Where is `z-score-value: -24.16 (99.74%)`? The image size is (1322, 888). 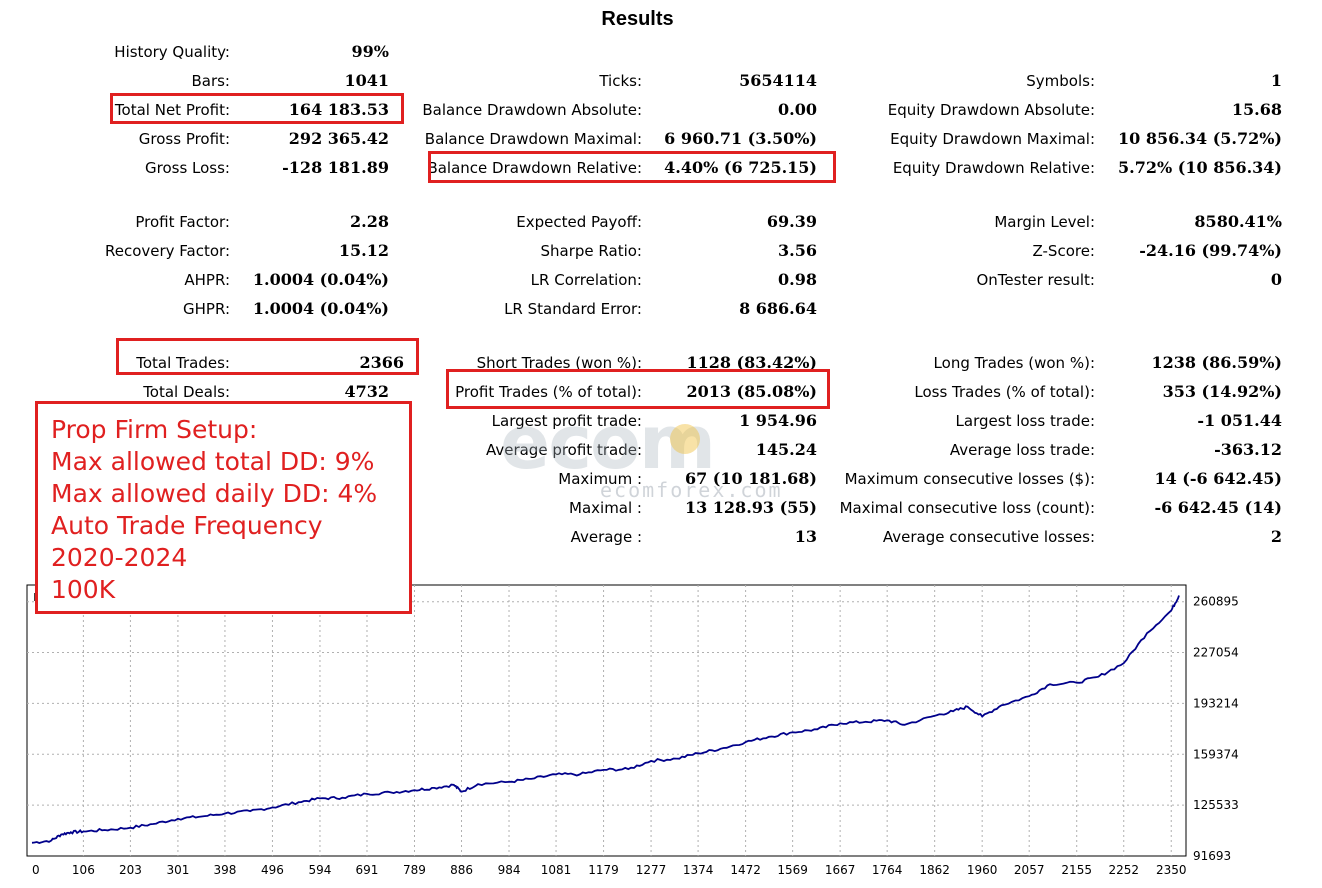
z-score-value: -24.16 (99.74%) is located at coordinates (1210, 250).